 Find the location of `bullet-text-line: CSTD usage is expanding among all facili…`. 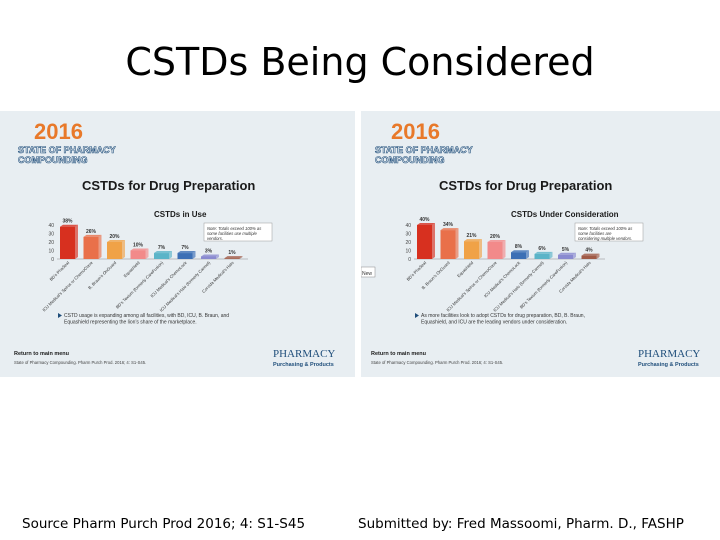

bullet-text-line: CSTD usage is expanding among all facili… is located at coordinates (146, 316).